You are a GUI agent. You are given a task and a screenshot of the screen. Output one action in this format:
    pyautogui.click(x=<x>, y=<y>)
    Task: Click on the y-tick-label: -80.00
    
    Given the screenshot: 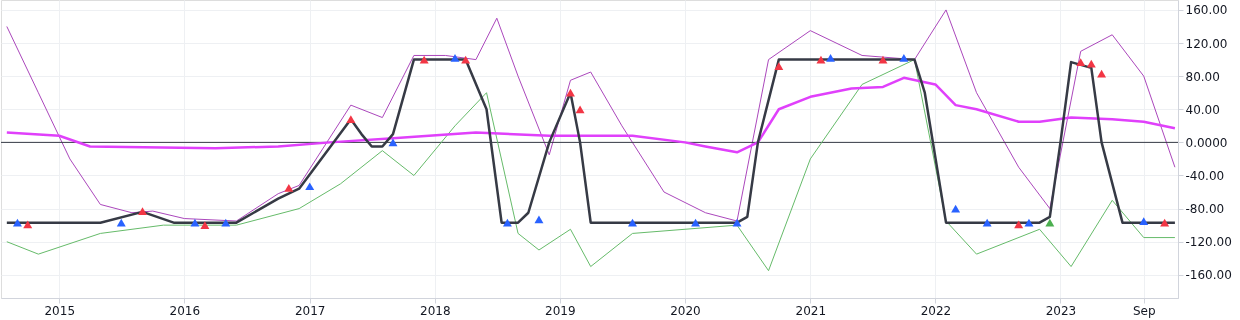 What is the action you would take?
    pyautogui.click(x=1205, y=209)
    